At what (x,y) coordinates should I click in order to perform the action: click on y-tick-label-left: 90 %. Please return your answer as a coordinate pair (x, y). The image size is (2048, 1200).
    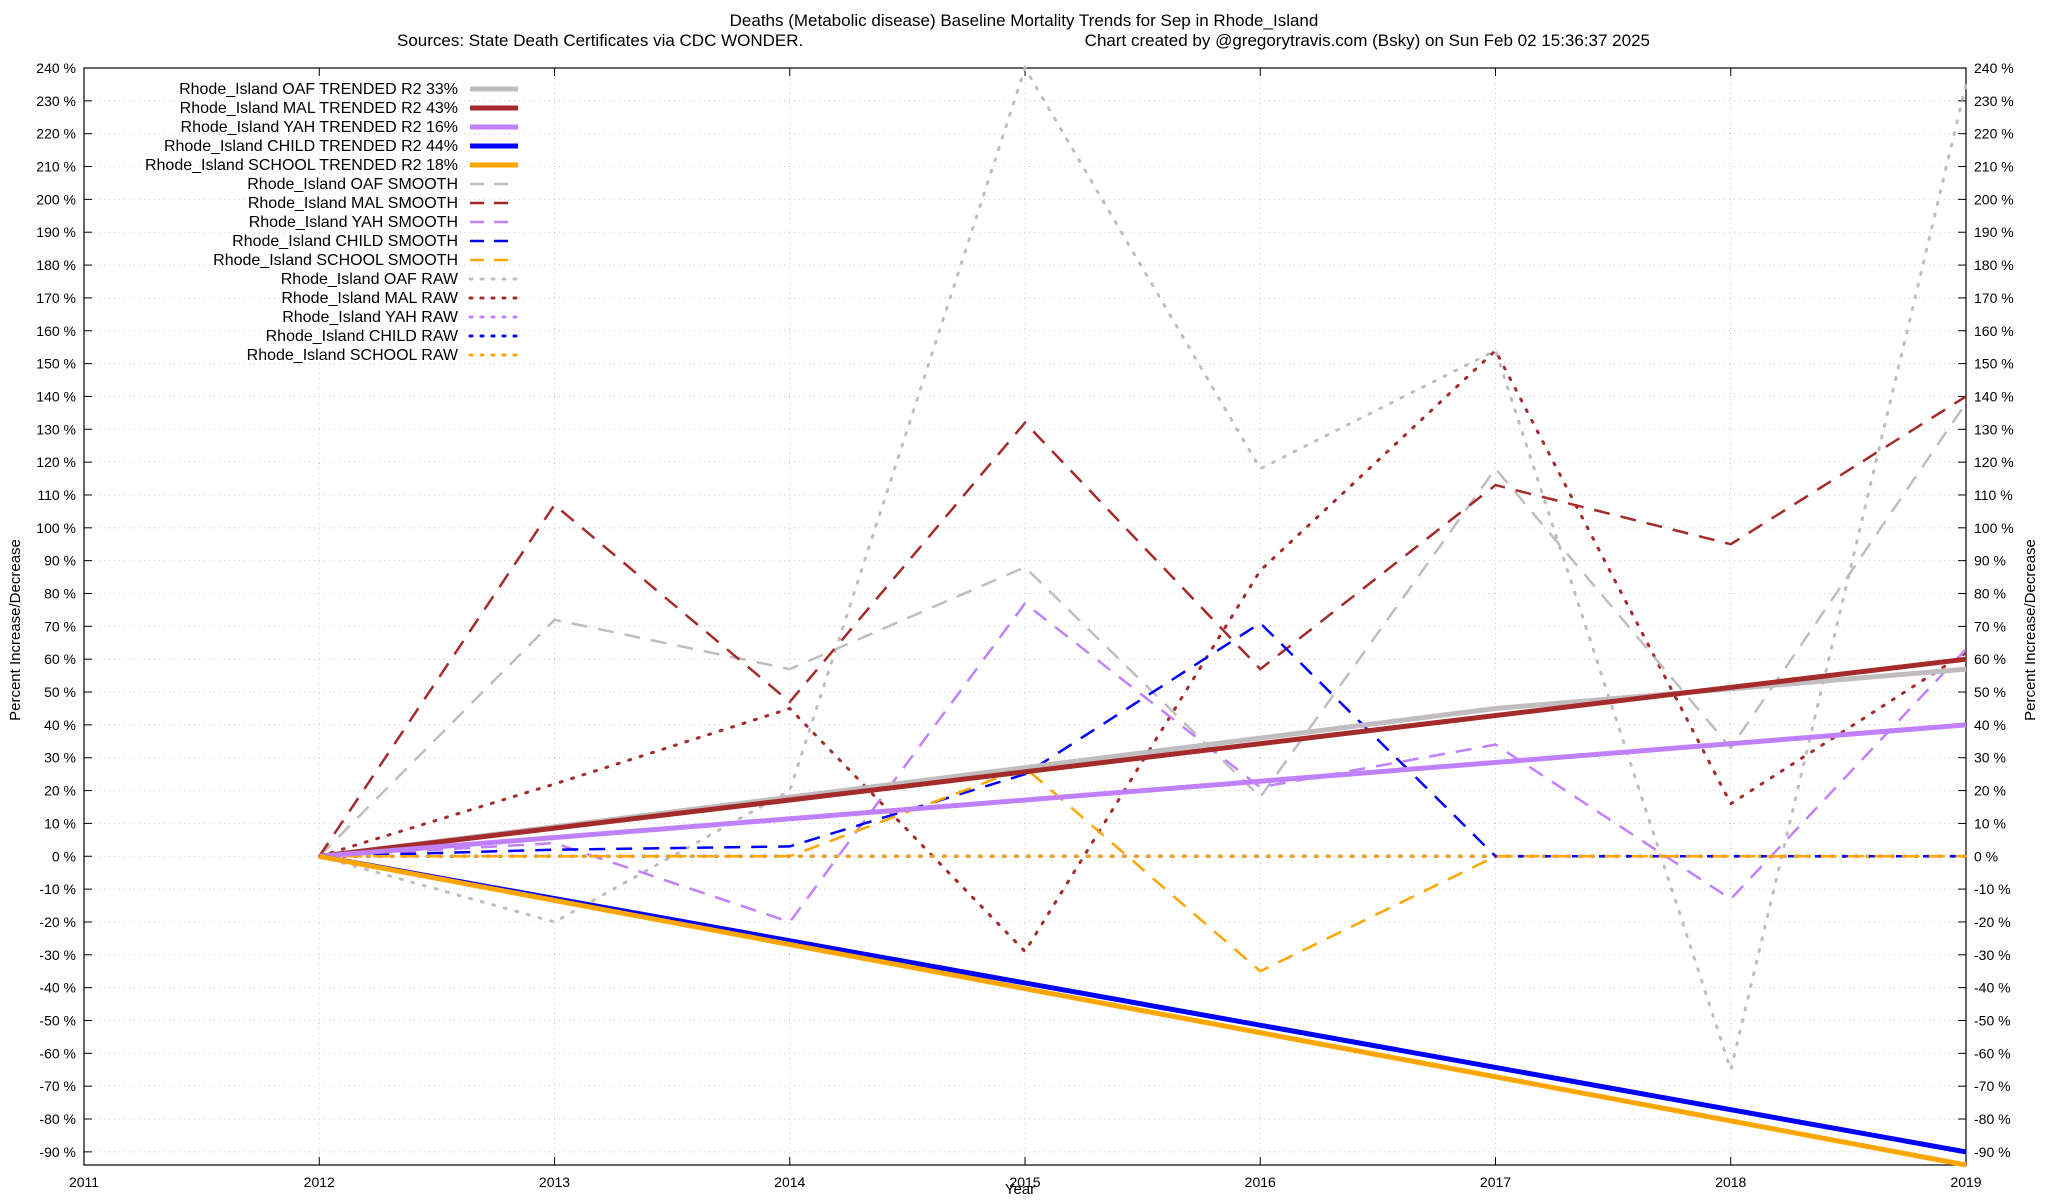
    Looking at the image, I should click on (60, 561).